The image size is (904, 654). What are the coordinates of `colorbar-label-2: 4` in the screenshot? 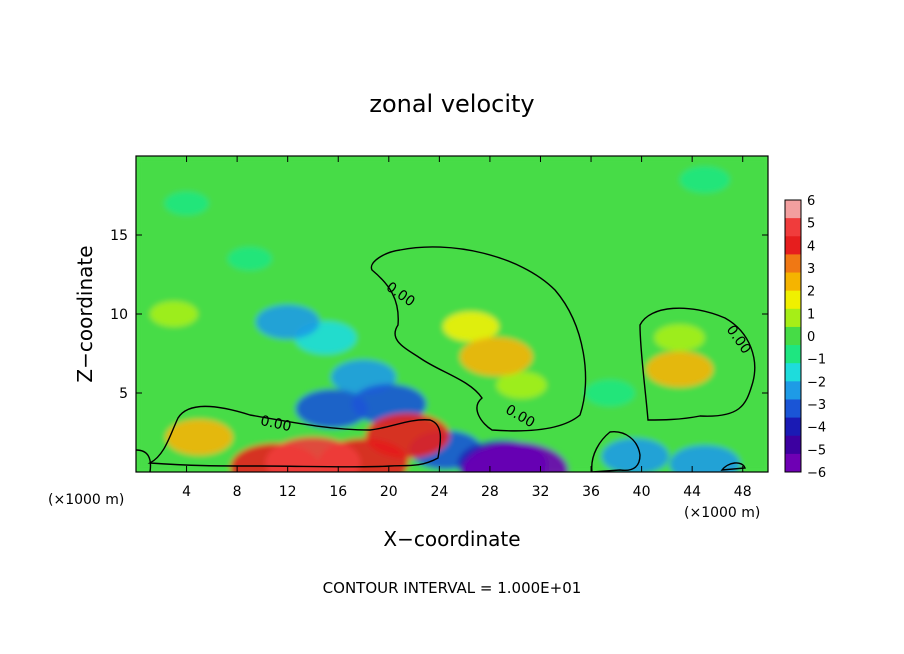 It's located at (811, 246).